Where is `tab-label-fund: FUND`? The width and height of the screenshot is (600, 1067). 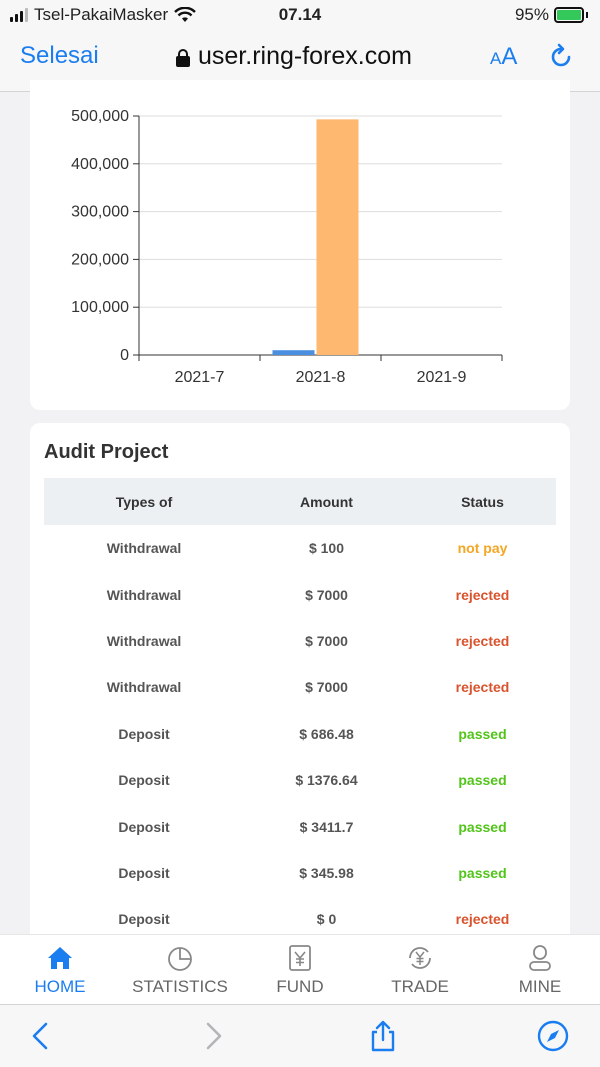
tab-label-fund: FUND is located at coordinates (300, 986).